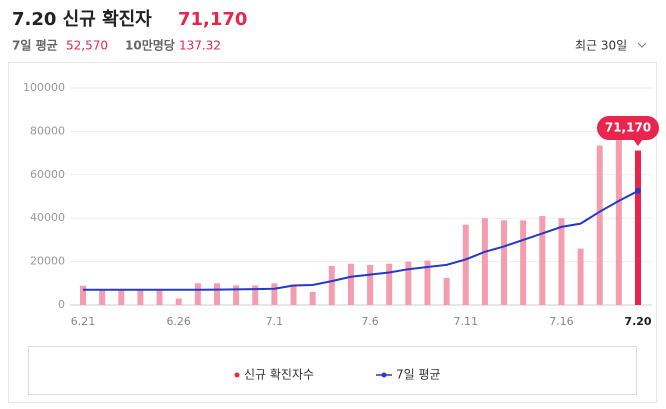  What do you see at coordinates (466, 321) in the screenshot?
I see `x-tick-label: 7.11` at bounding box center [466, 321].